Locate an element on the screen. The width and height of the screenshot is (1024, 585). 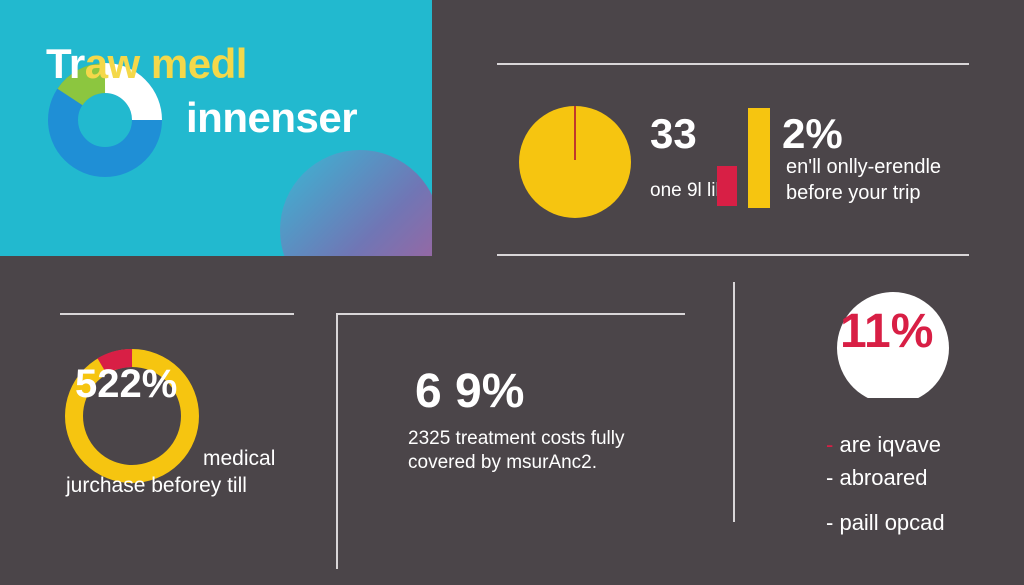
stat-top-label-a: one 9l lill is located at coordinates (687, 190).